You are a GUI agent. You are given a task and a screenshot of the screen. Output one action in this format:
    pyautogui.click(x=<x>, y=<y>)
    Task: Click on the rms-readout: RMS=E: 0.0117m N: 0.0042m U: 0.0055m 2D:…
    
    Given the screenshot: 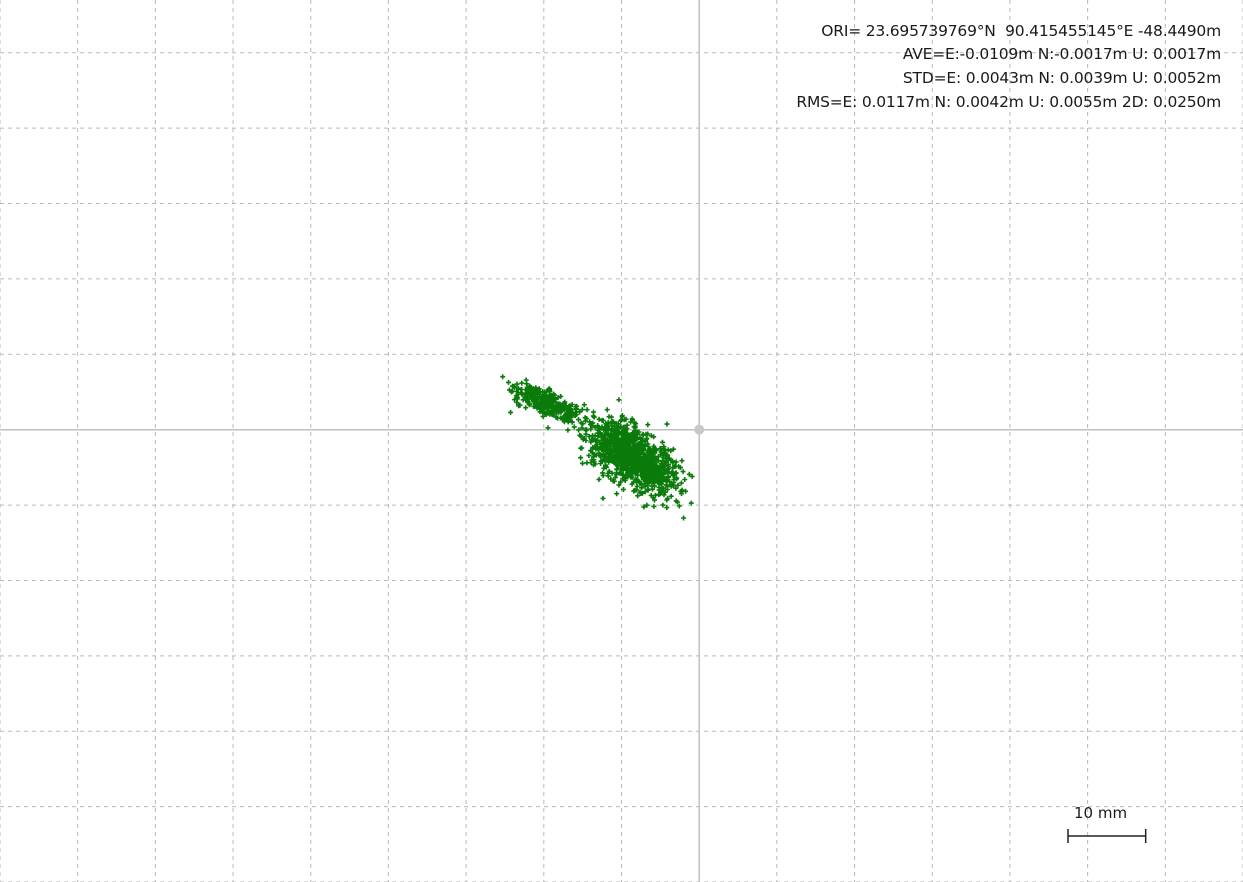 What is the action you would take?
    pyautogui.click(x=1008, y=102)
    